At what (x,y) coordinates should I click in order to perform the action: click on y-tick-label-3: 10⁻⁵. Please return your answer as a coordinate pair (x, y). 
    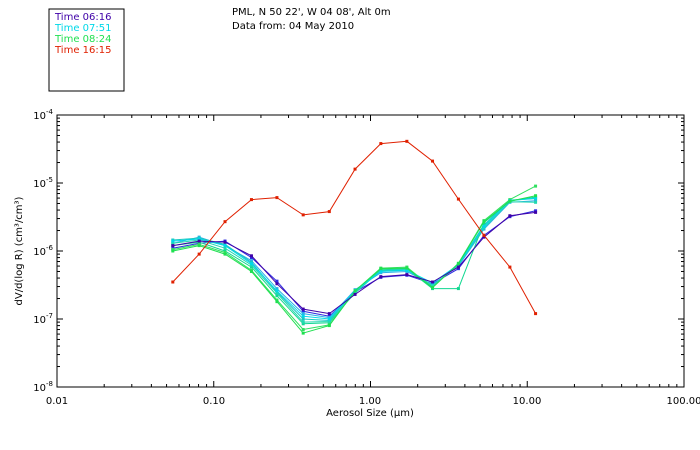
    Looking at the image, I should click on (43, 183).